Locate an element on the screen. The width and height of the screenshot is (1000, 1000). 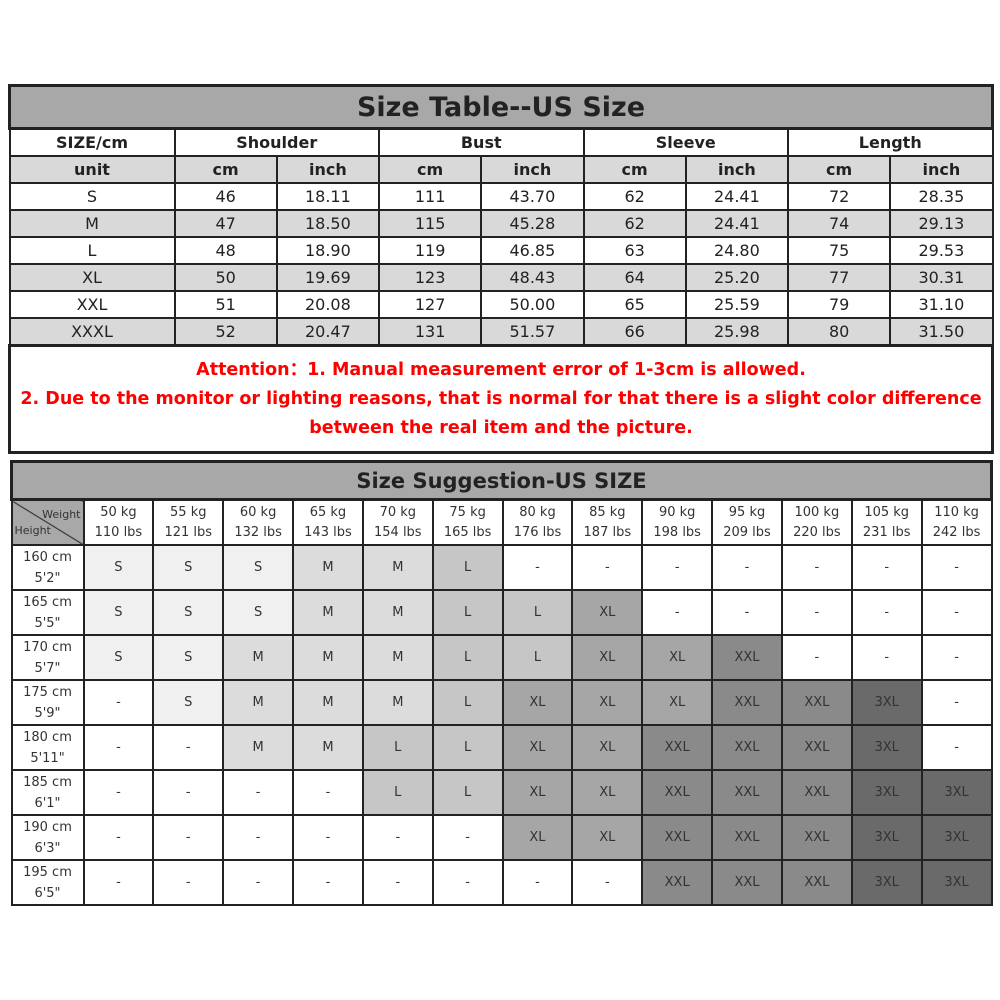
weight-lbs: 132 lbs is located at coordinates (258, 532).